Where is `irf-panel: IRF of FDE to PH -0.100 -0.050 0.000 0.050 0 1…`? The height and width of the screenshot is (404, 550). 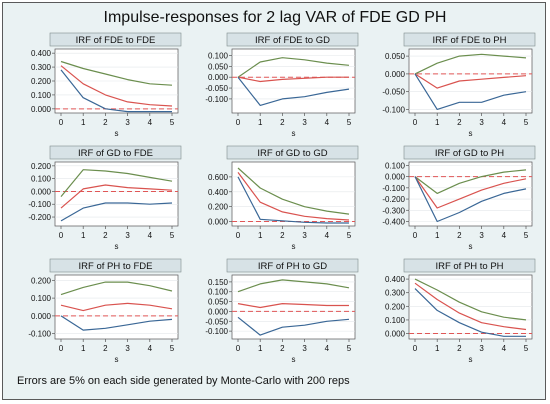
irf-panel: IRF of FDE to PH -0.100 -0.050 0.000 0.050 0 1… is located at coordinates (459, 85).